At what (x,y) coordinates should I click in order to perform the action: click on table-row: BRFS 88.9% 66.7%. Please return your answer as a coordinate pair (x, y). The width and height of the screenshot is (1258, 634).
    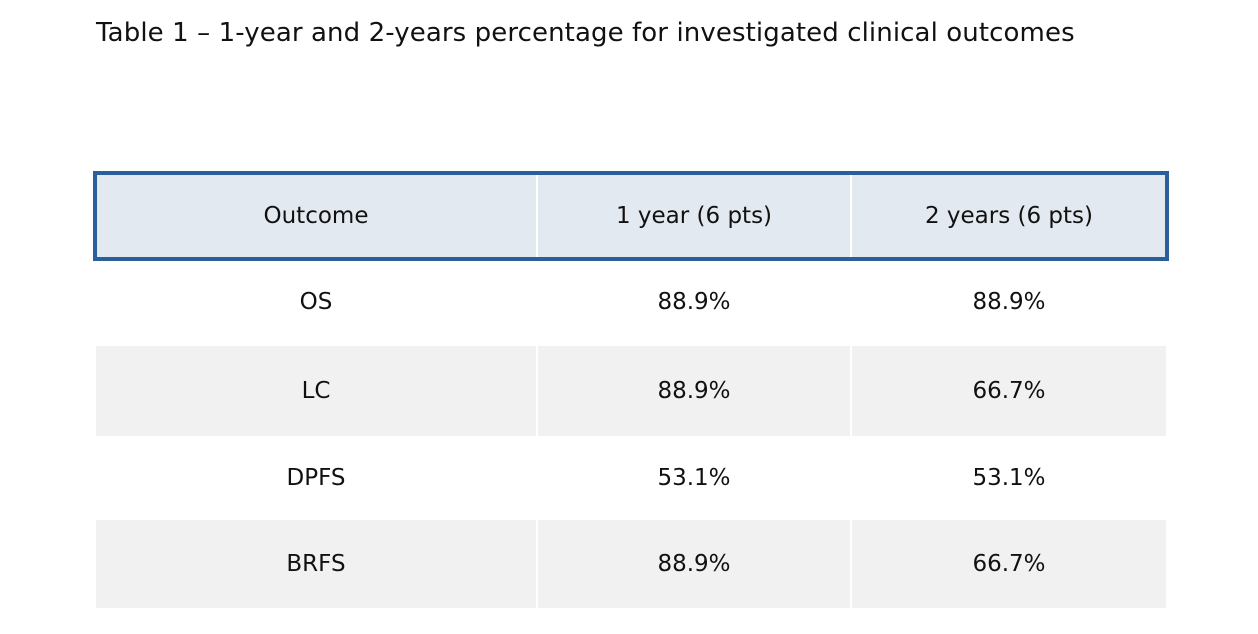
    Looking at the image, I should click on (631, 564).